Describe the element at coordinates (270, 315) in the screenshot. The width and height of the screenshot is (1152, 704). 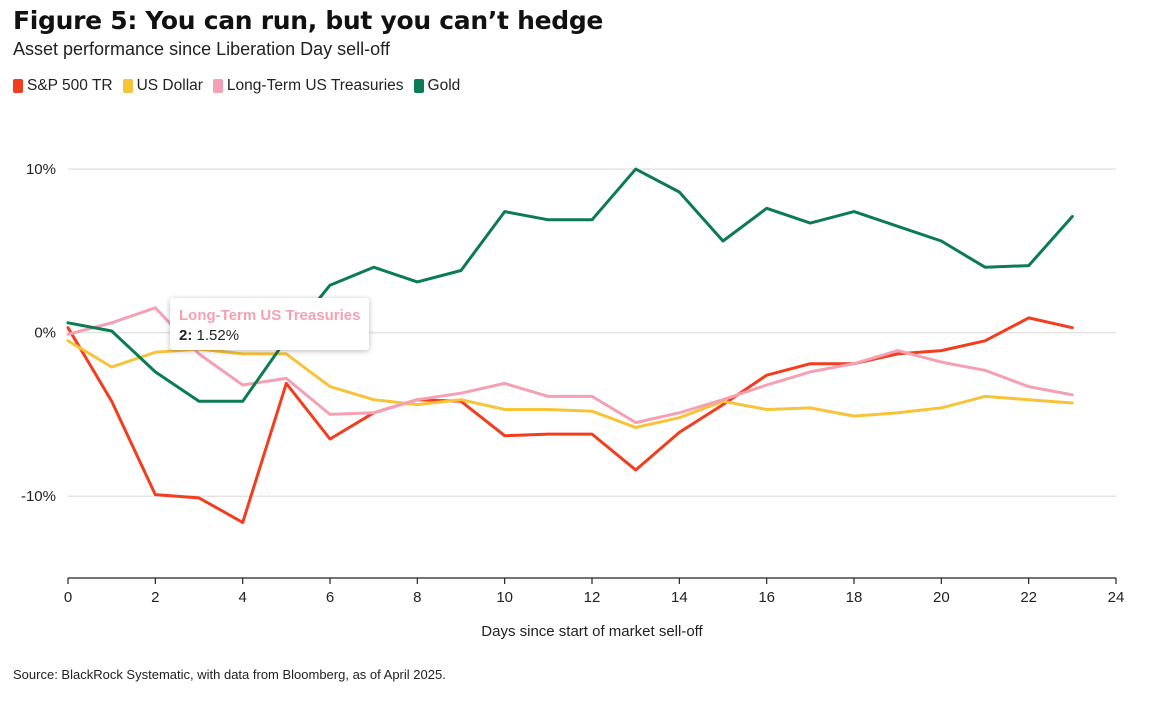
I see `tooltip-series-name: Long-Term US Treasuries` at that location.